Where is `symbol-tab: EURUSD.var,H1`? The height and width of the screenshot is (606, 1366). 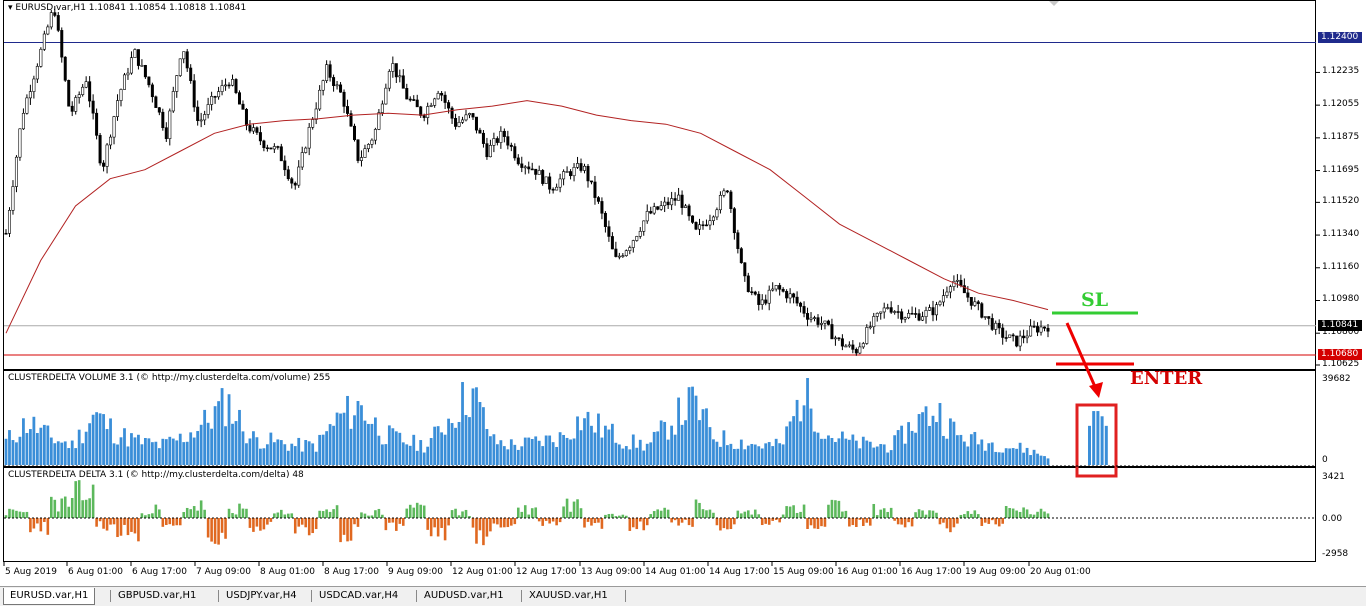 symbol-tab: EURUSD.var,H1 is located at coordinates (49, 596).